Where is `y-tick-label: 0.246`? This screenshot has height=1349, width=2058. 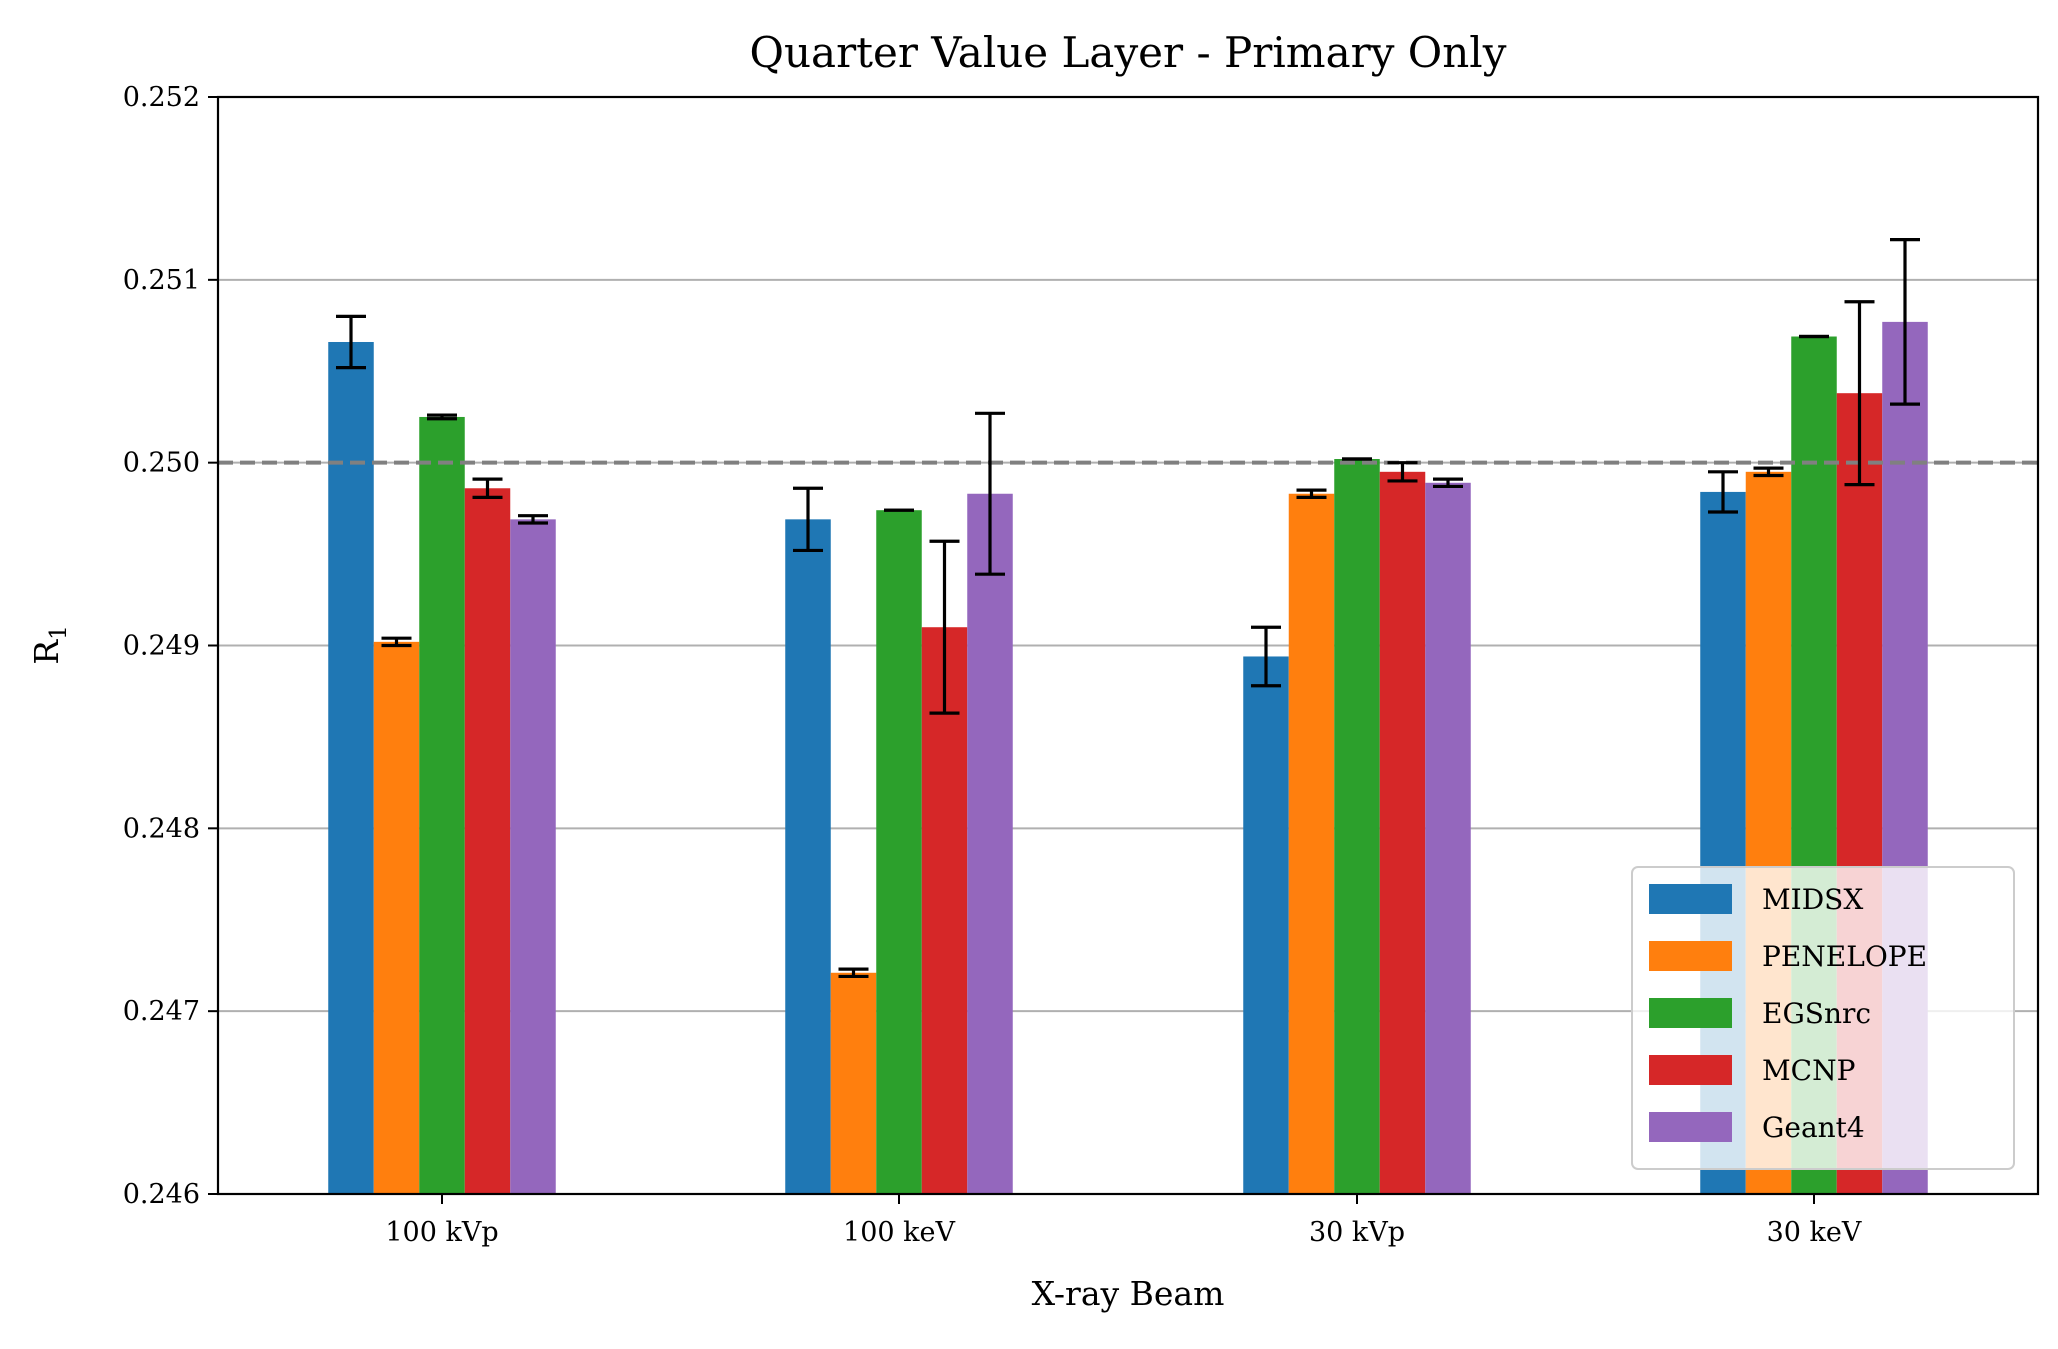
y-tick-label: 0.246 is located at coordinates (161, 1194).